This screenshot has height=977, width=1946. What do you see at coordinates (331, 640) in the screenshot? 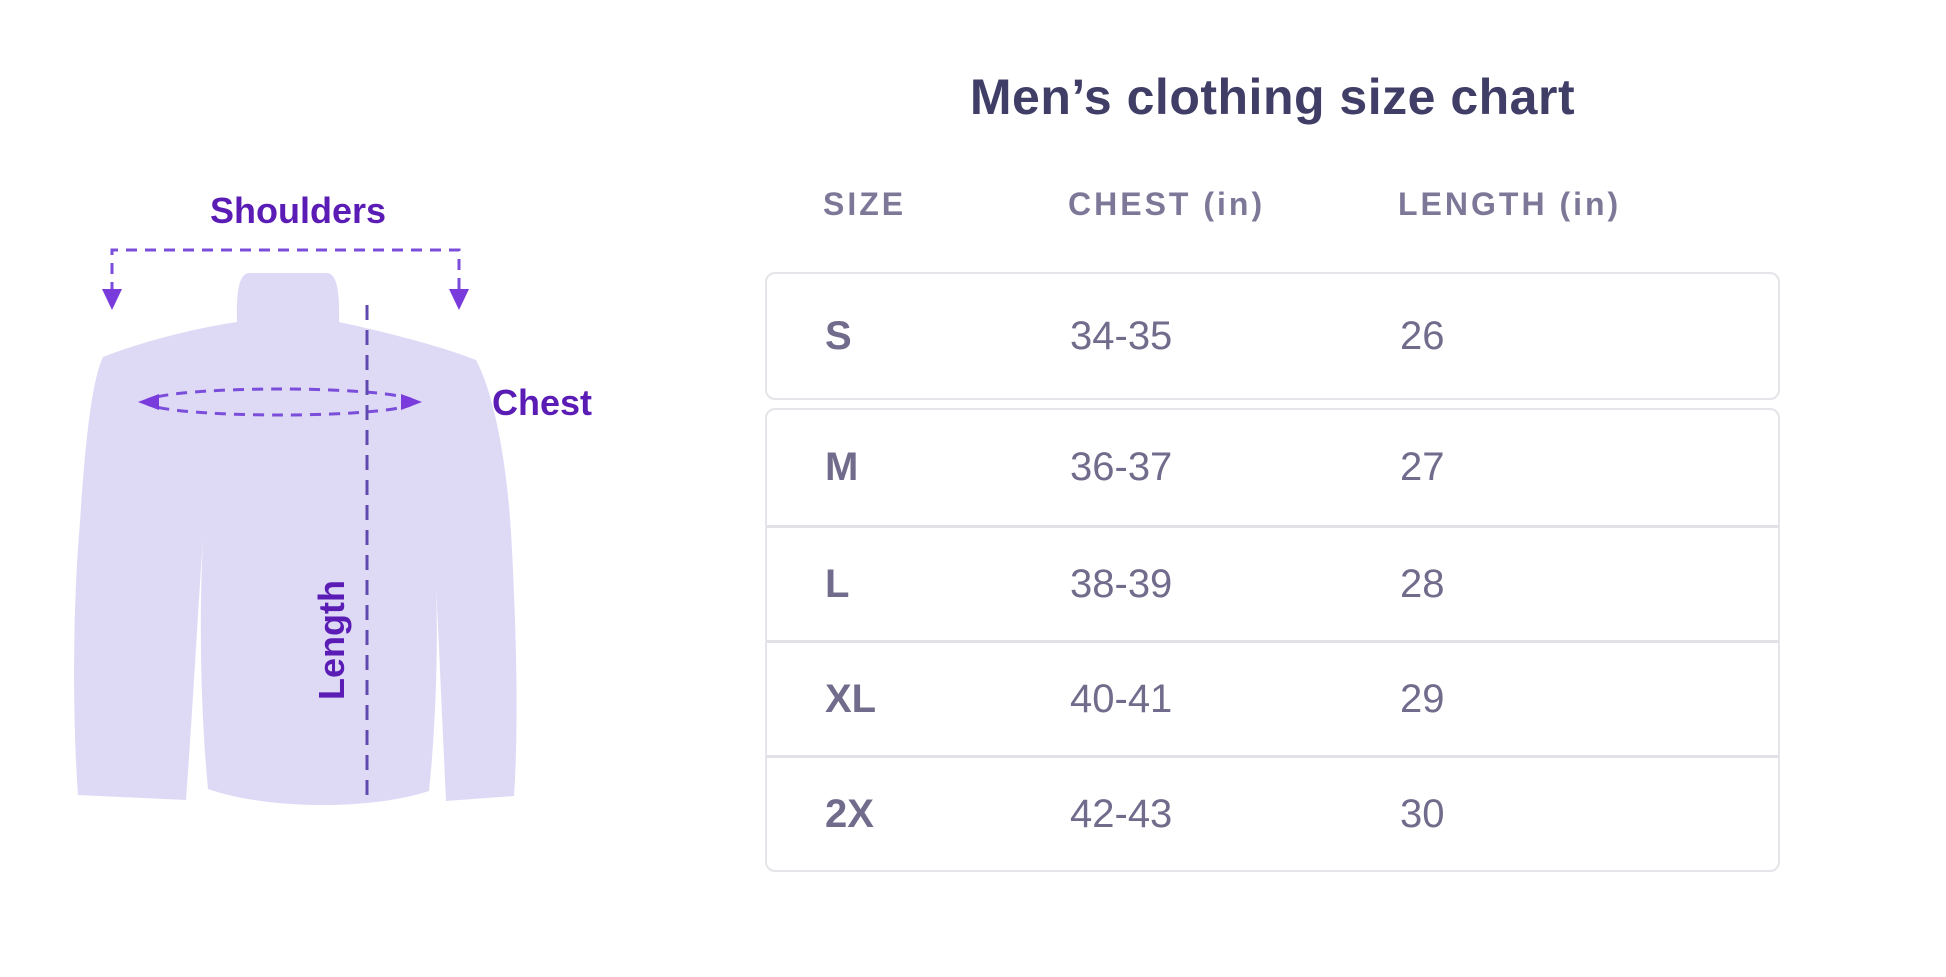
I see `length-label: Length` at bounding box center [331, 640].